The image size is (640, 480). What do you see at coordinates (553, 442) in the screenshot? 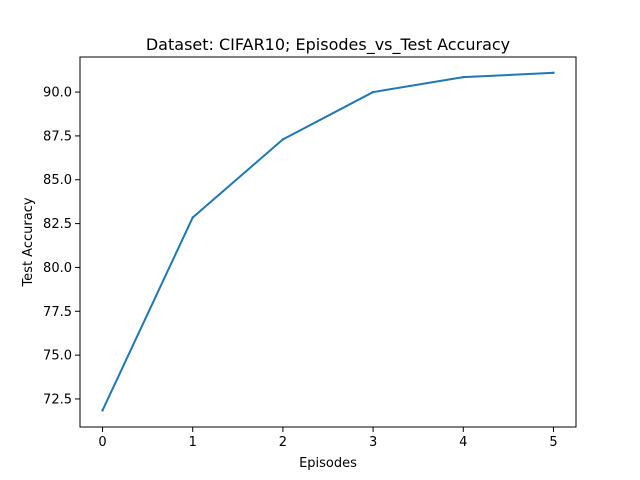
I see `x-tick-label: 5` at bounding box center [553, 442].